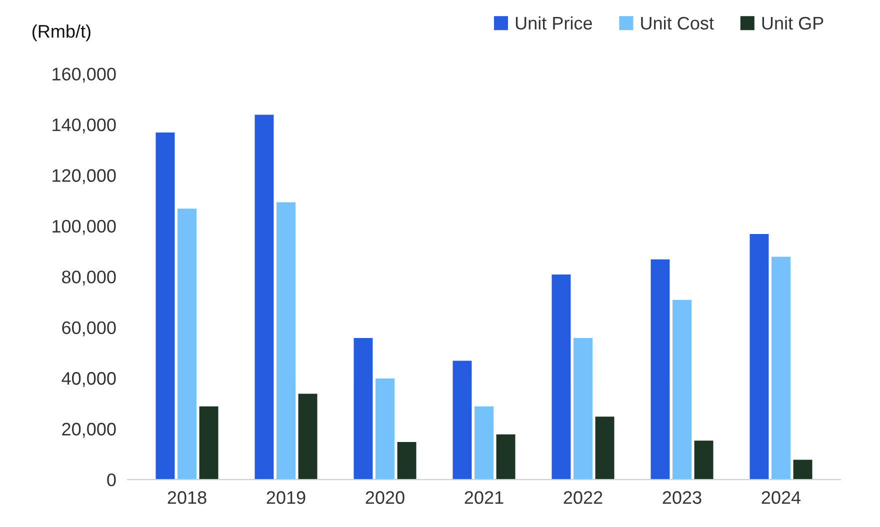  I want to click on x-tick-label: 2024, so click(781, 497).